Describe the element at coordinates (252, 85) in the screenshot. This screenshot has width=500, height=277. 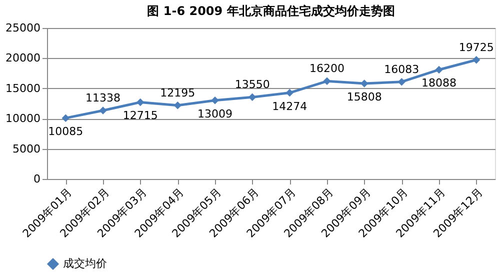
I see `data-label: 13550` at that location.